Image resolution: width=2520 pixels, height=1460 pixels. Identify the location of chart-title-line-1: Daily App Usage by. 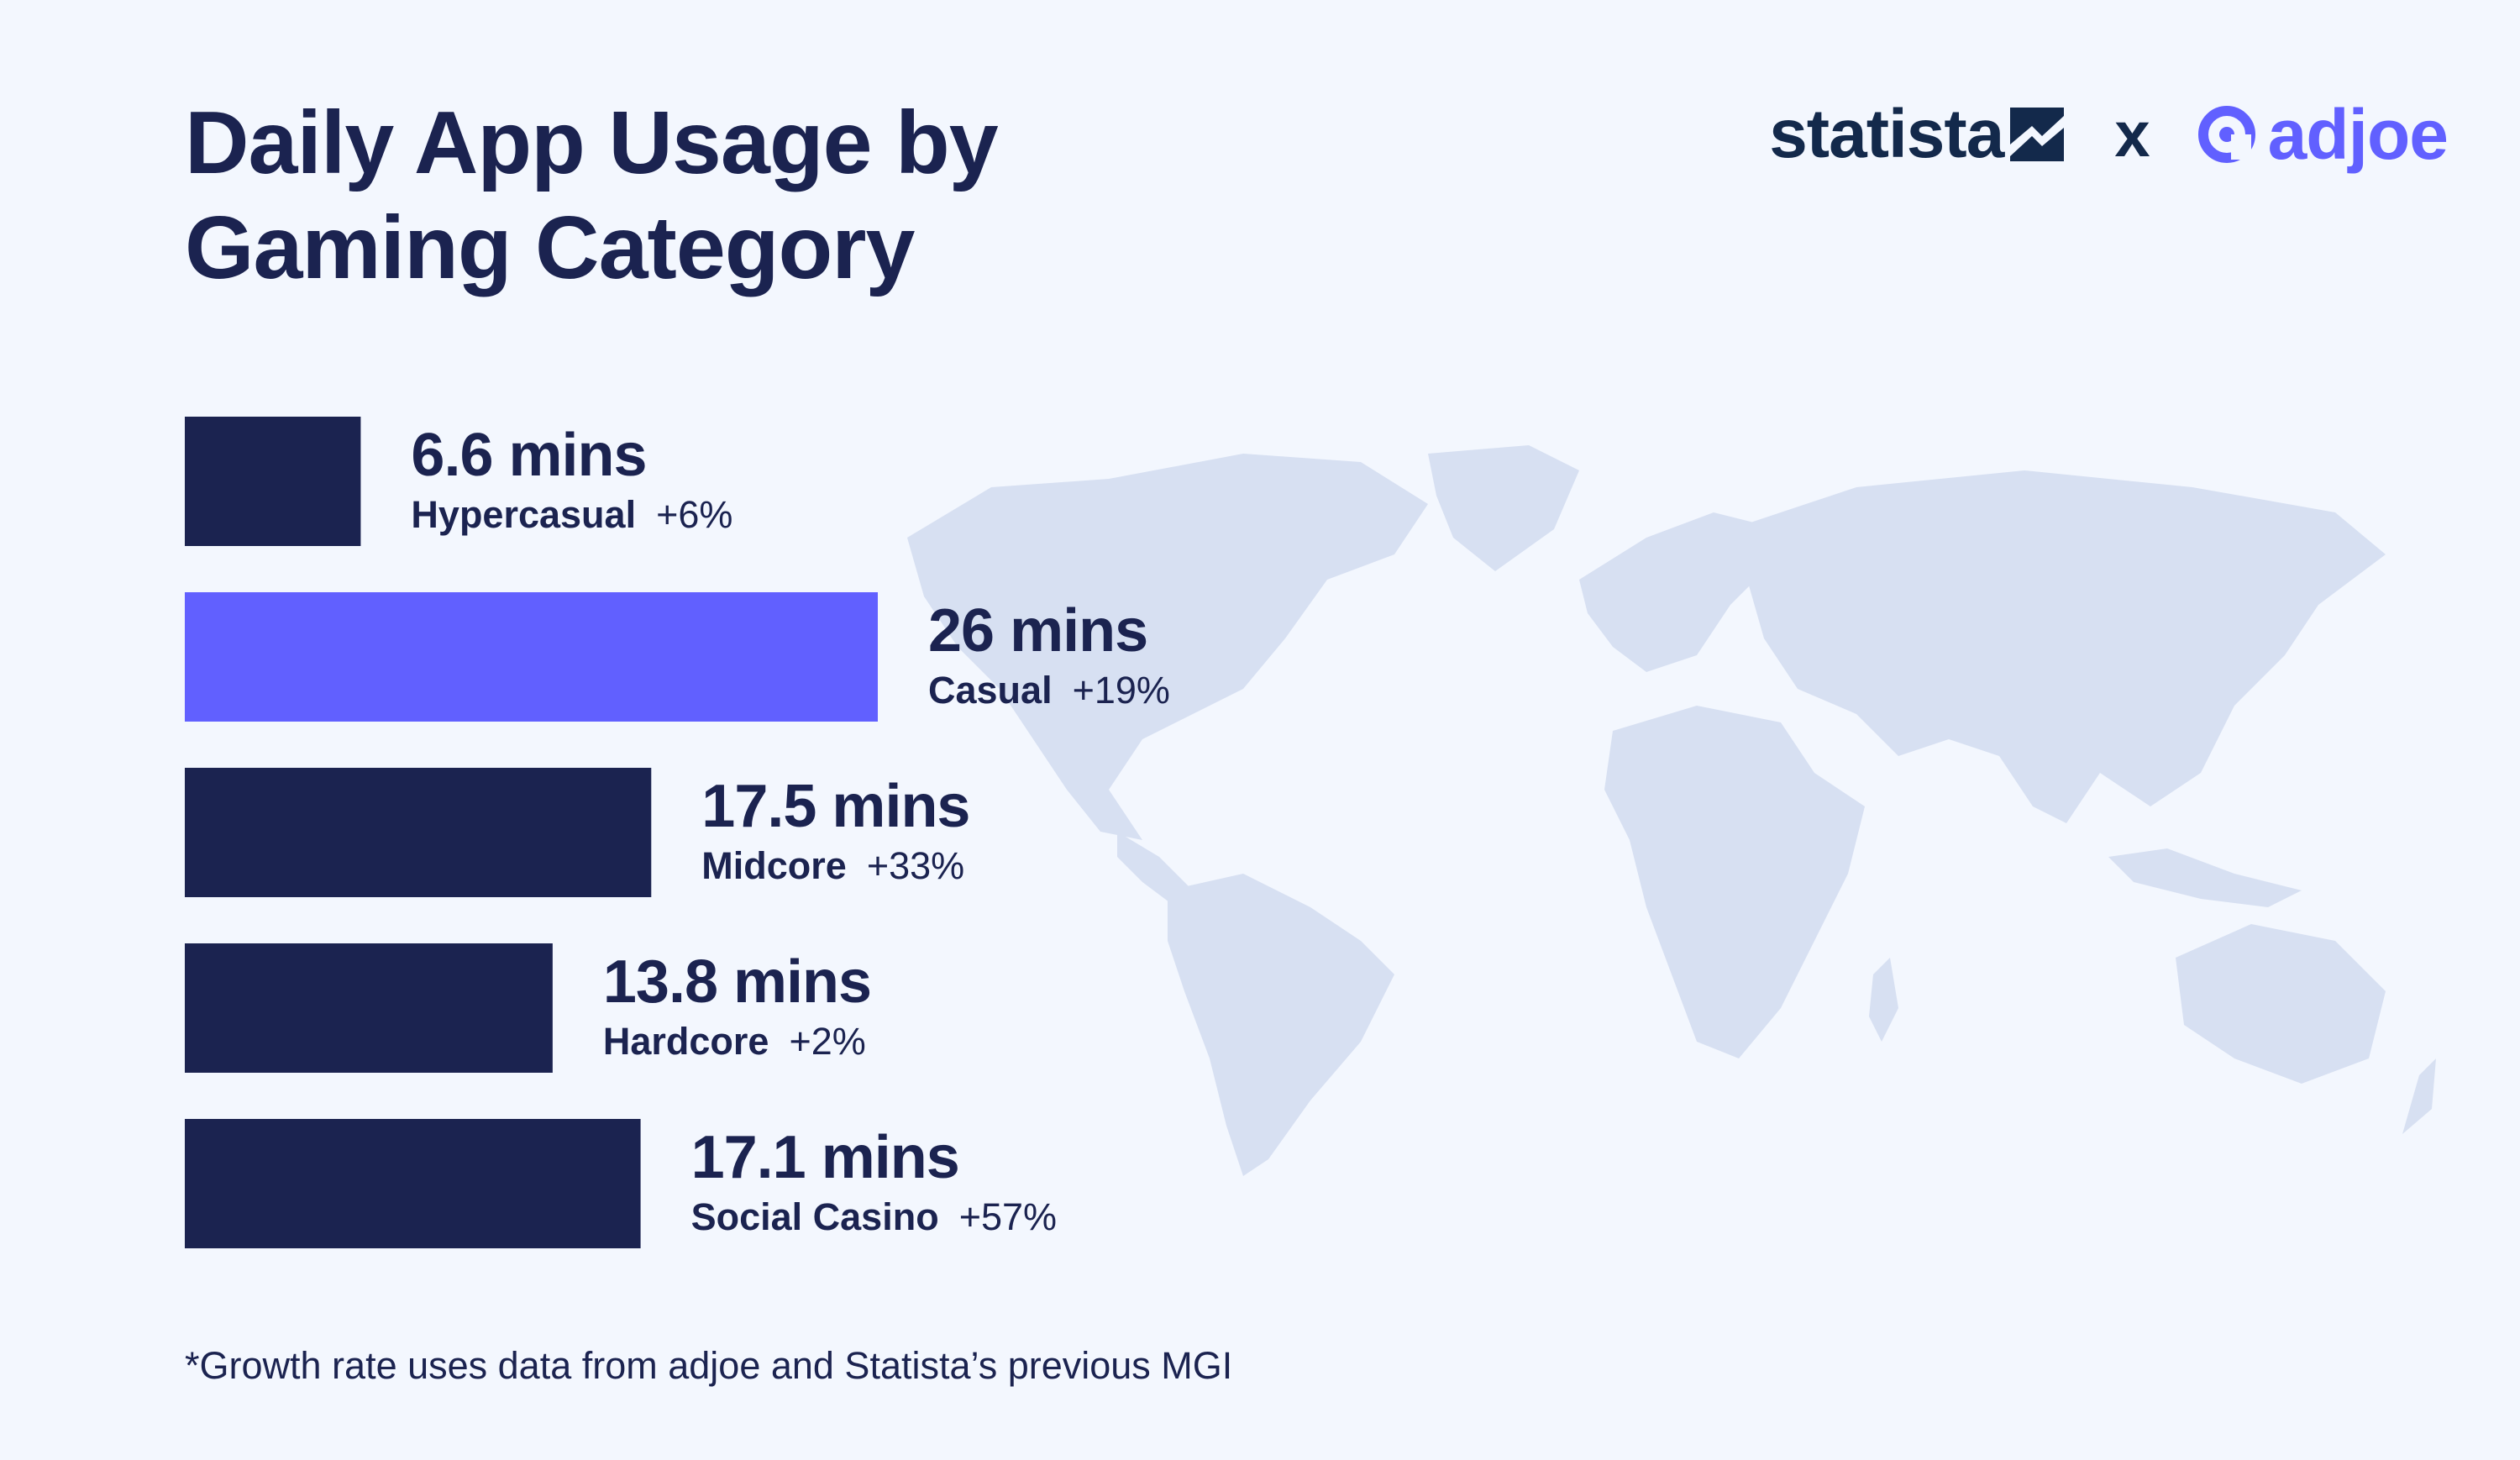
(592, 143).